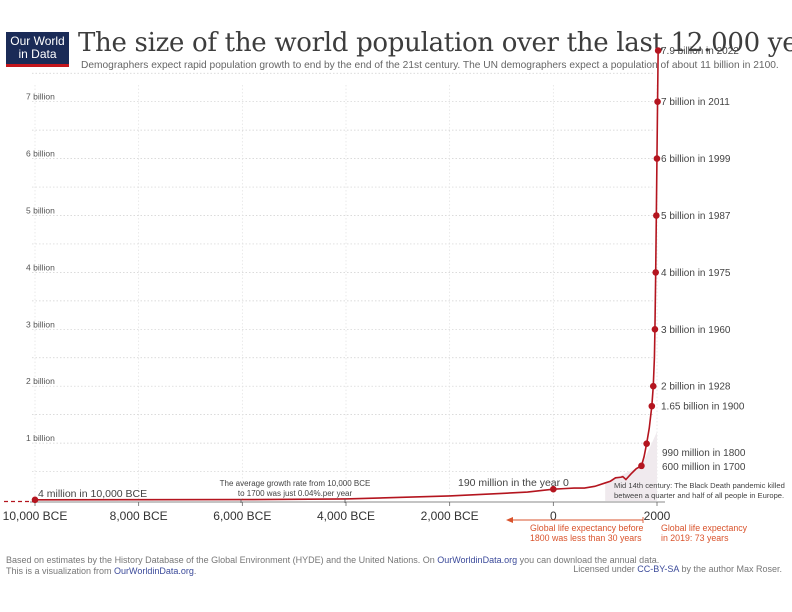 The image size is (792, 612). I want to click on life-expectancy-2019-line1: Global life expectancy, so click(704, 528).